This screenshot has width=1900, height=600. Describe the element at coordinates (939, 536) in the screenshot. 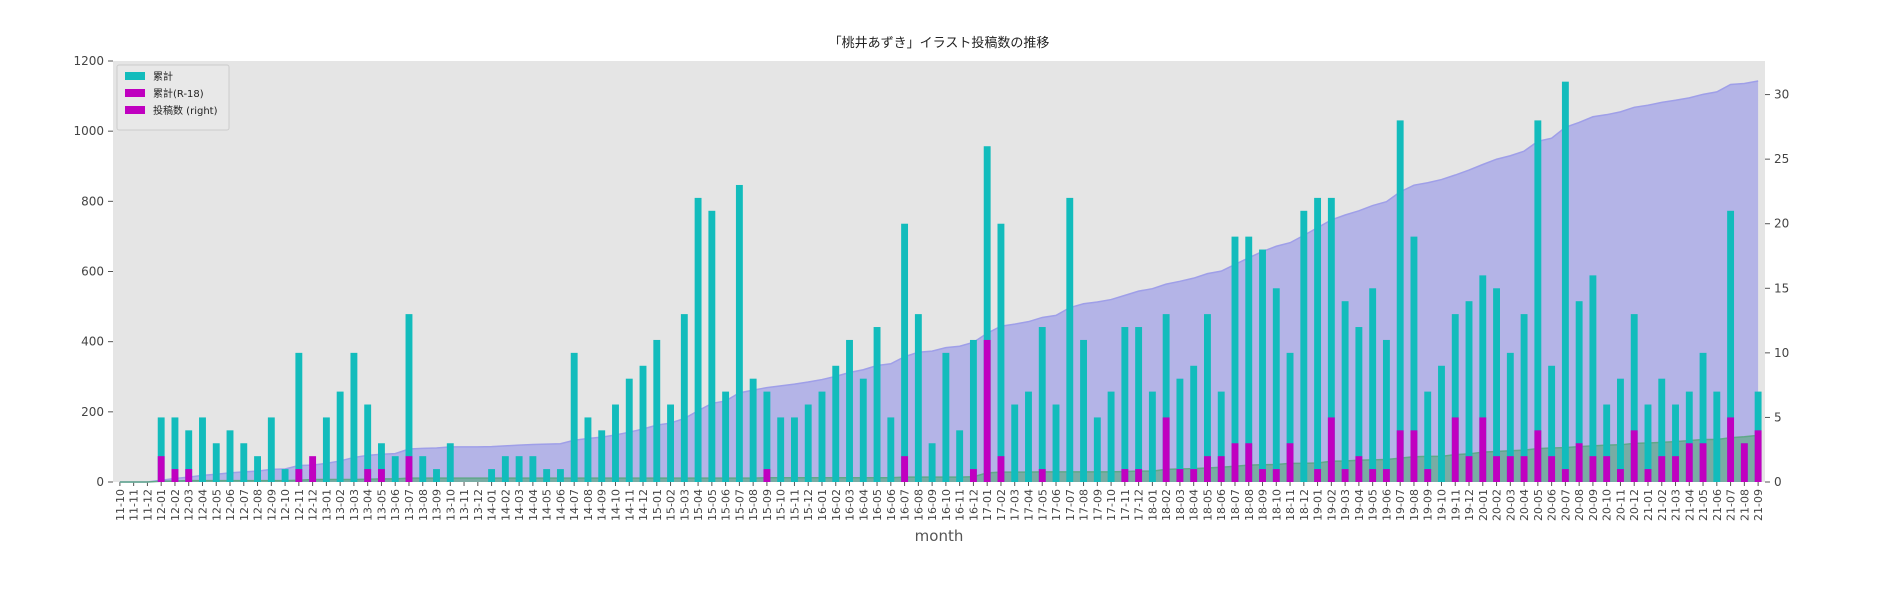

I see `x-axis-label: month` at that location.